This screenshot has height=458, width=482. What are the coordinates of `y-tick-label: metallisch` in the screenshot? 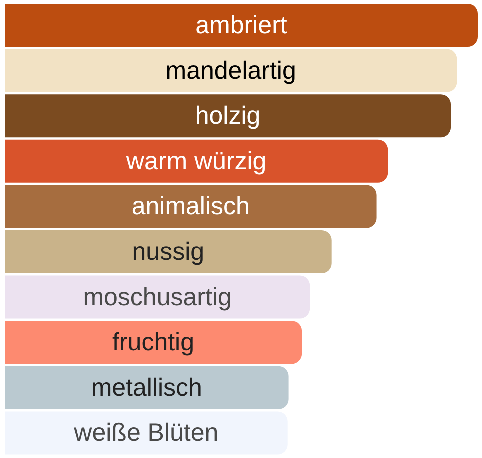 It's located at (146, 388).